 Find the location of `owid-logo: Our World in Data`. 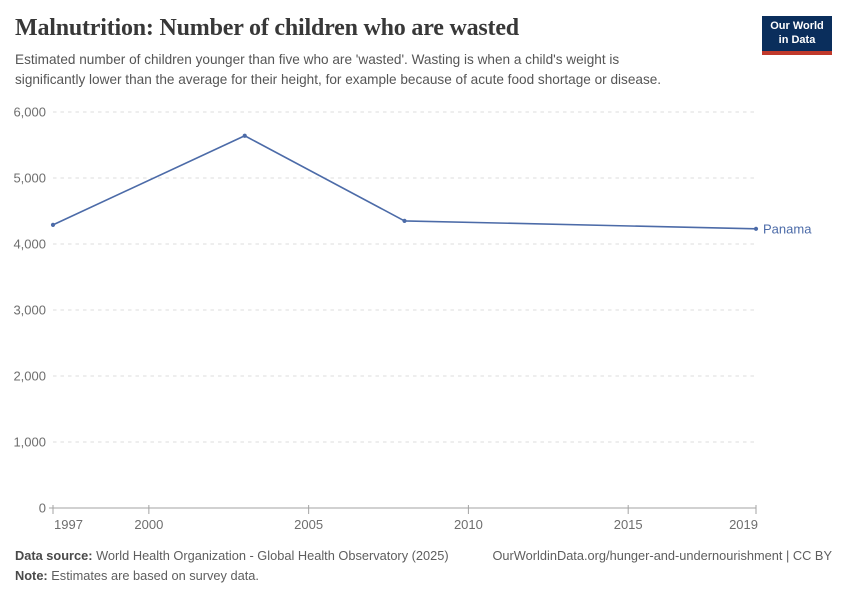

owid-logo: Our World in Data is located at coordinates (797, 35).